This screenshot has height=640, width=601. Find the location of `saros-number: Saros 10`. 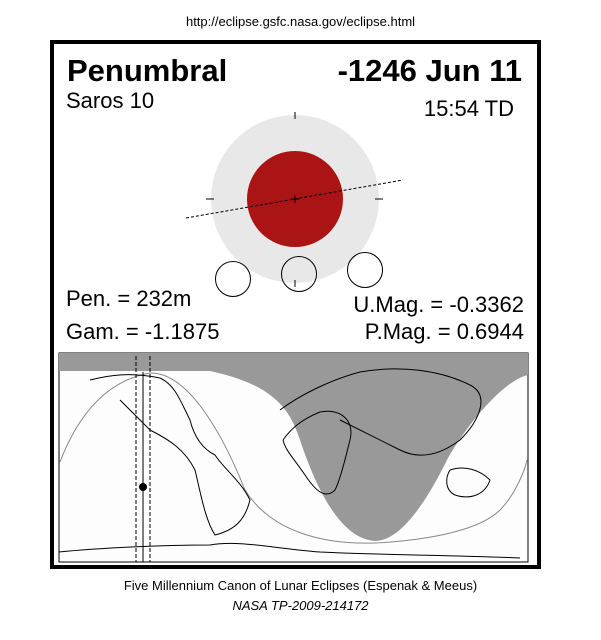

saros-number: Saros 10 is located at coordinates (110, 100).